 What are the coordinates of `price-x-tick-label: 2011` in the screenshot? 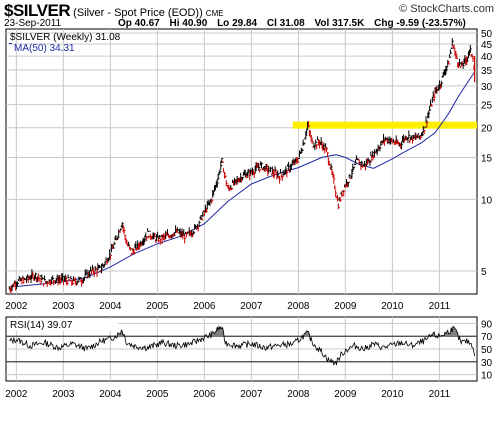 It's located at (440, 306).